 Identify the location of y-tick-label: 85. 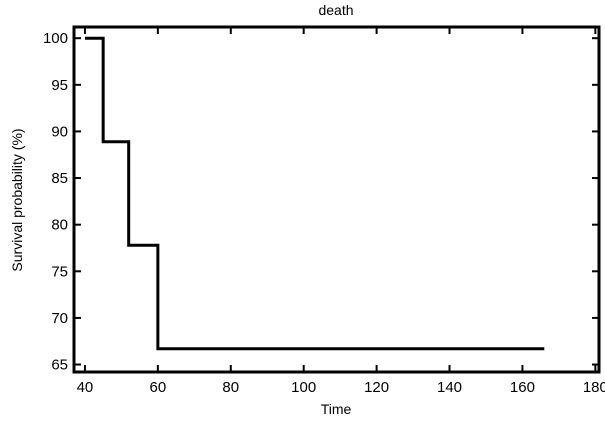
(59, 178).